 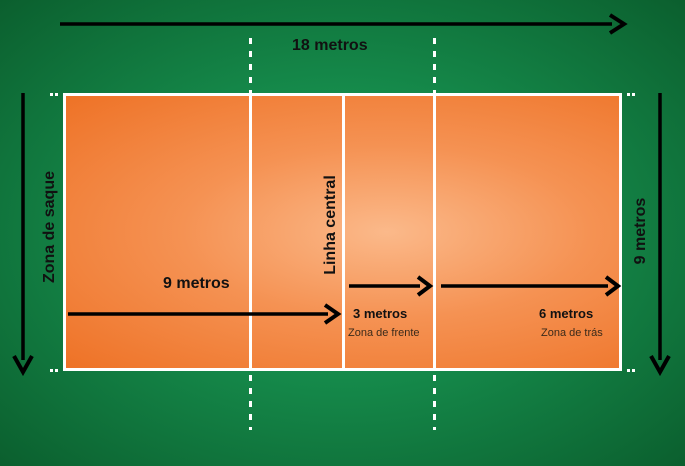 What do you see at coordinates (205, 314) in the screenshot?
I see `half-court-arrow` at bounding box center [205, 314].